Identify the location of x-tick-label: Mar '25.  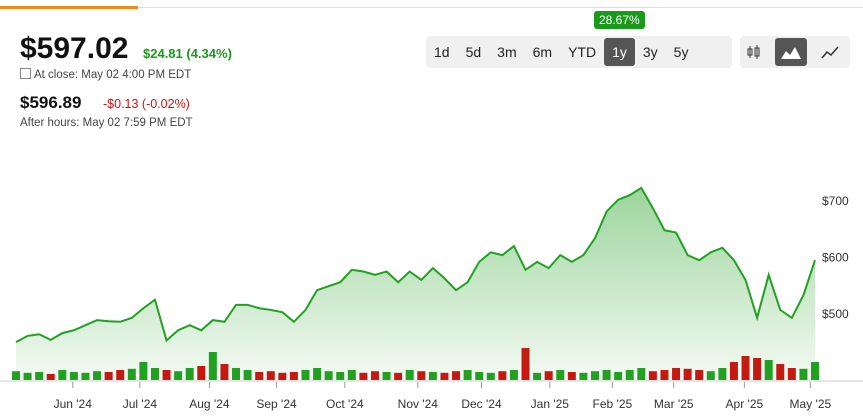
(674, 404).